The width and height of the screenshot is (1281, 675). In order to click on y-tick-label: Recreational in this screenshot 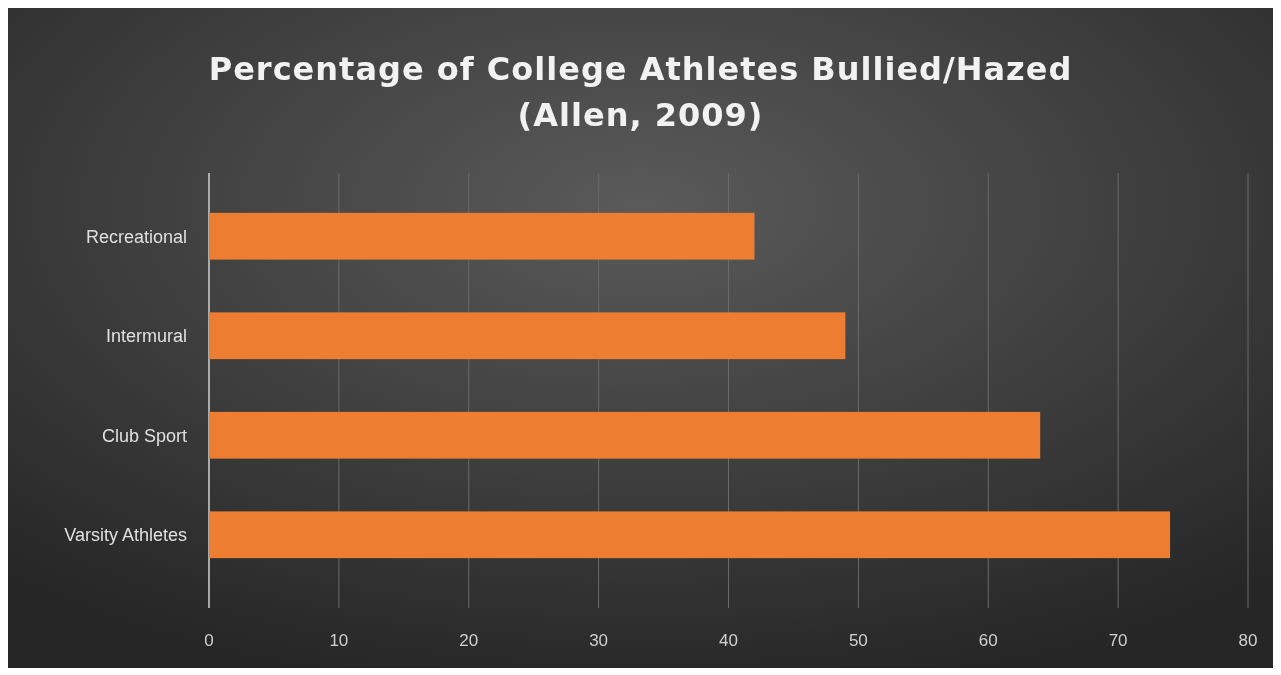, I will do `click(136, 236)`.